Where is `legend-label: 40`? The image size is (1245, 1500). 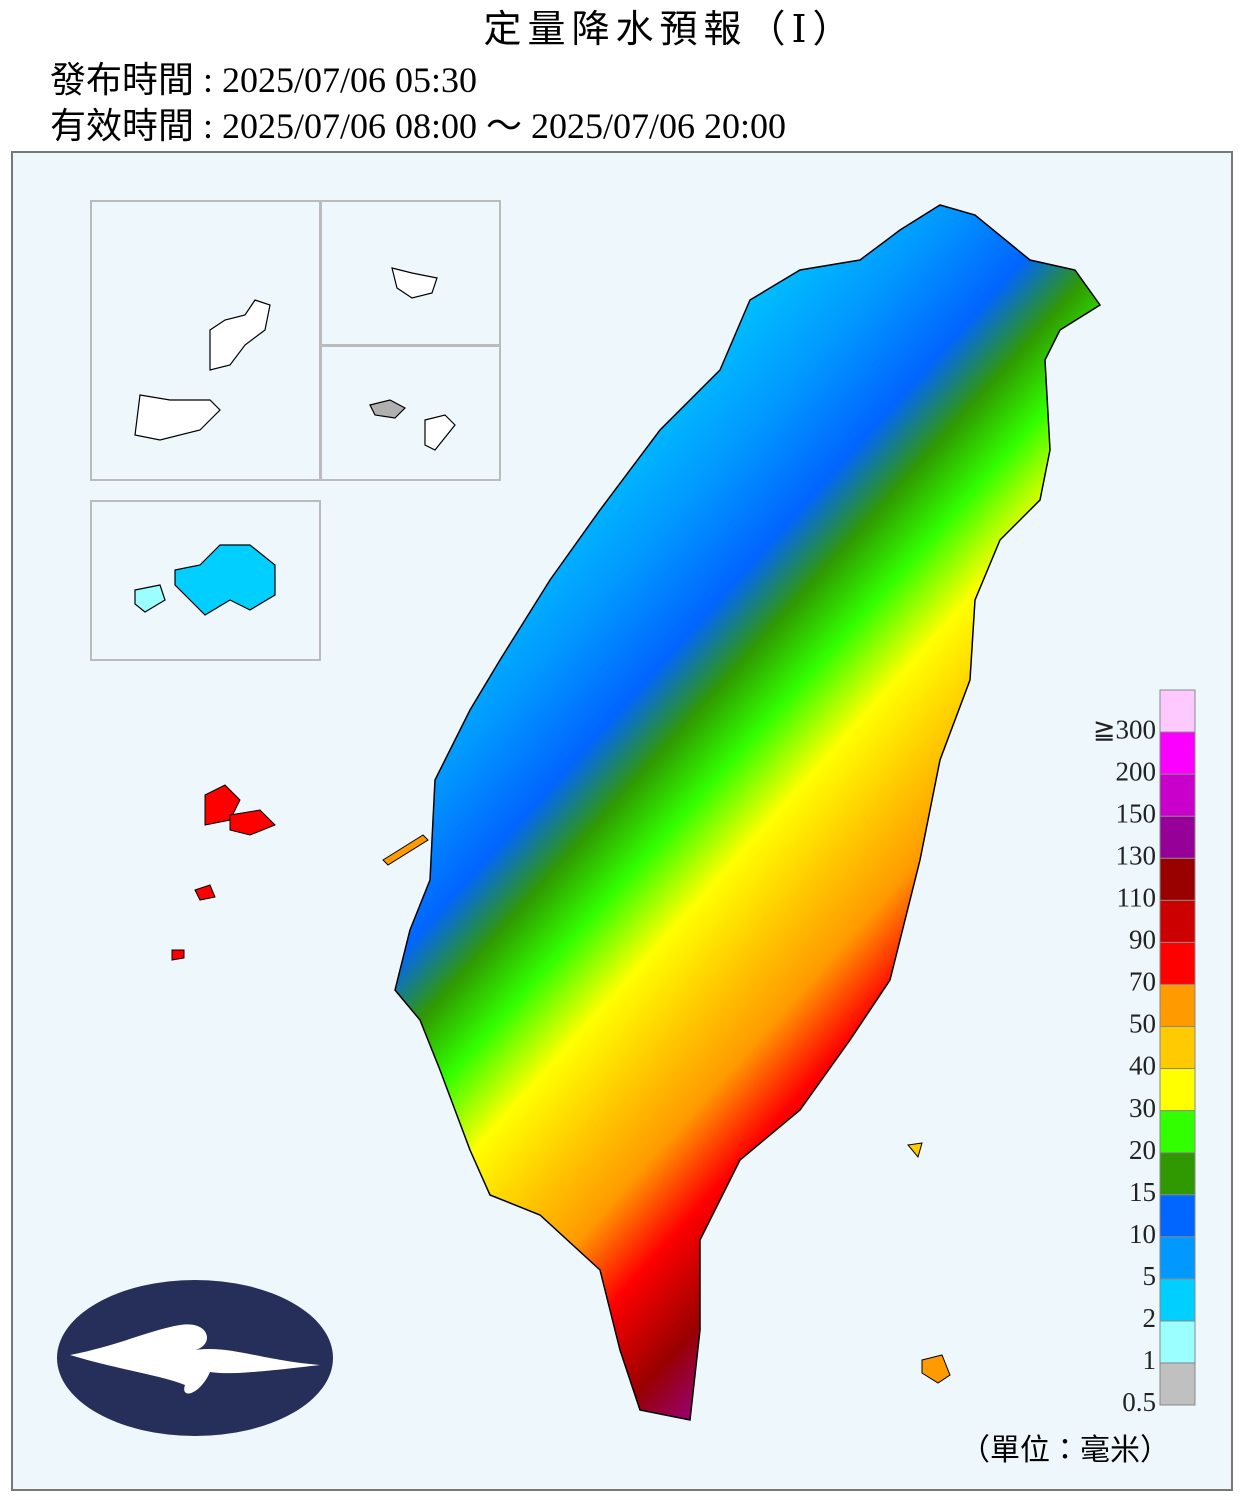
legend-label: 40 is located at coordinates (1142, 1066).